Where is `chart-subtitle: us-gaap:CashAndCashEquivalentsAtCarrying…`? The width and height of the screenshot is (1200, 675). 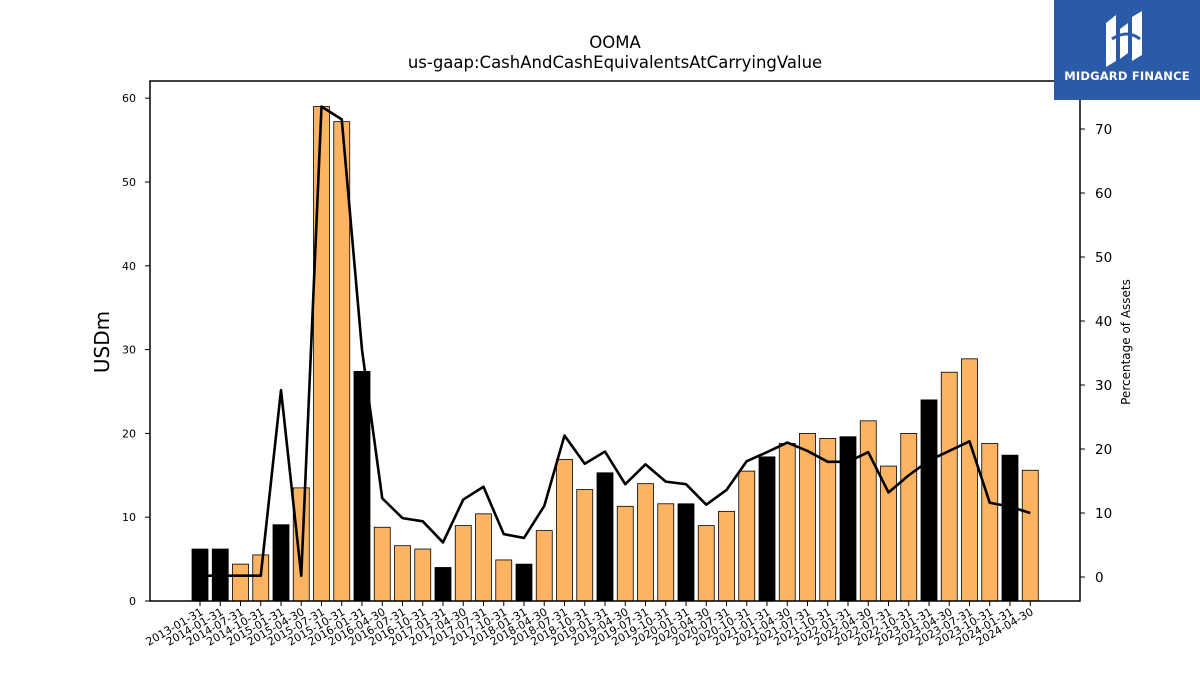 chart-subtitle: us-gaap:CashAndCashEquivalentsAtCarrying… is located at coordinates (615, 62).